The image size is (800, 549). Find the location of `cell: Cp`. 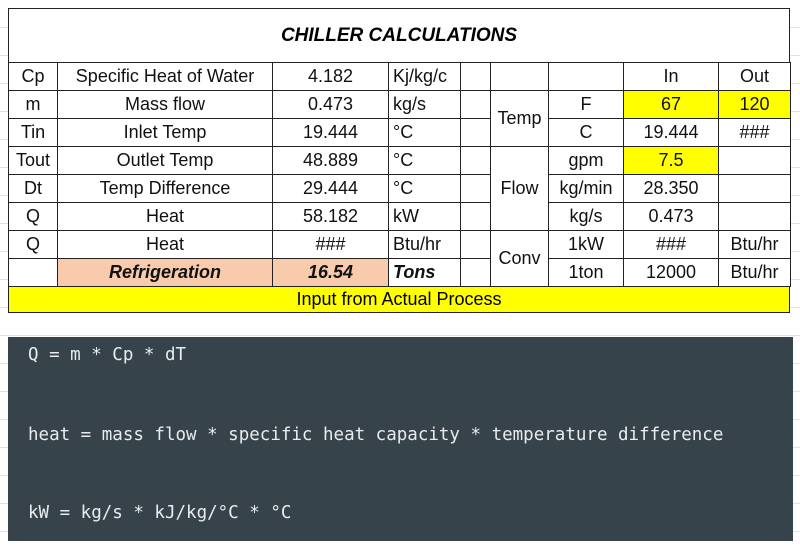

cell: Cp is located at coordinates (33, 76).